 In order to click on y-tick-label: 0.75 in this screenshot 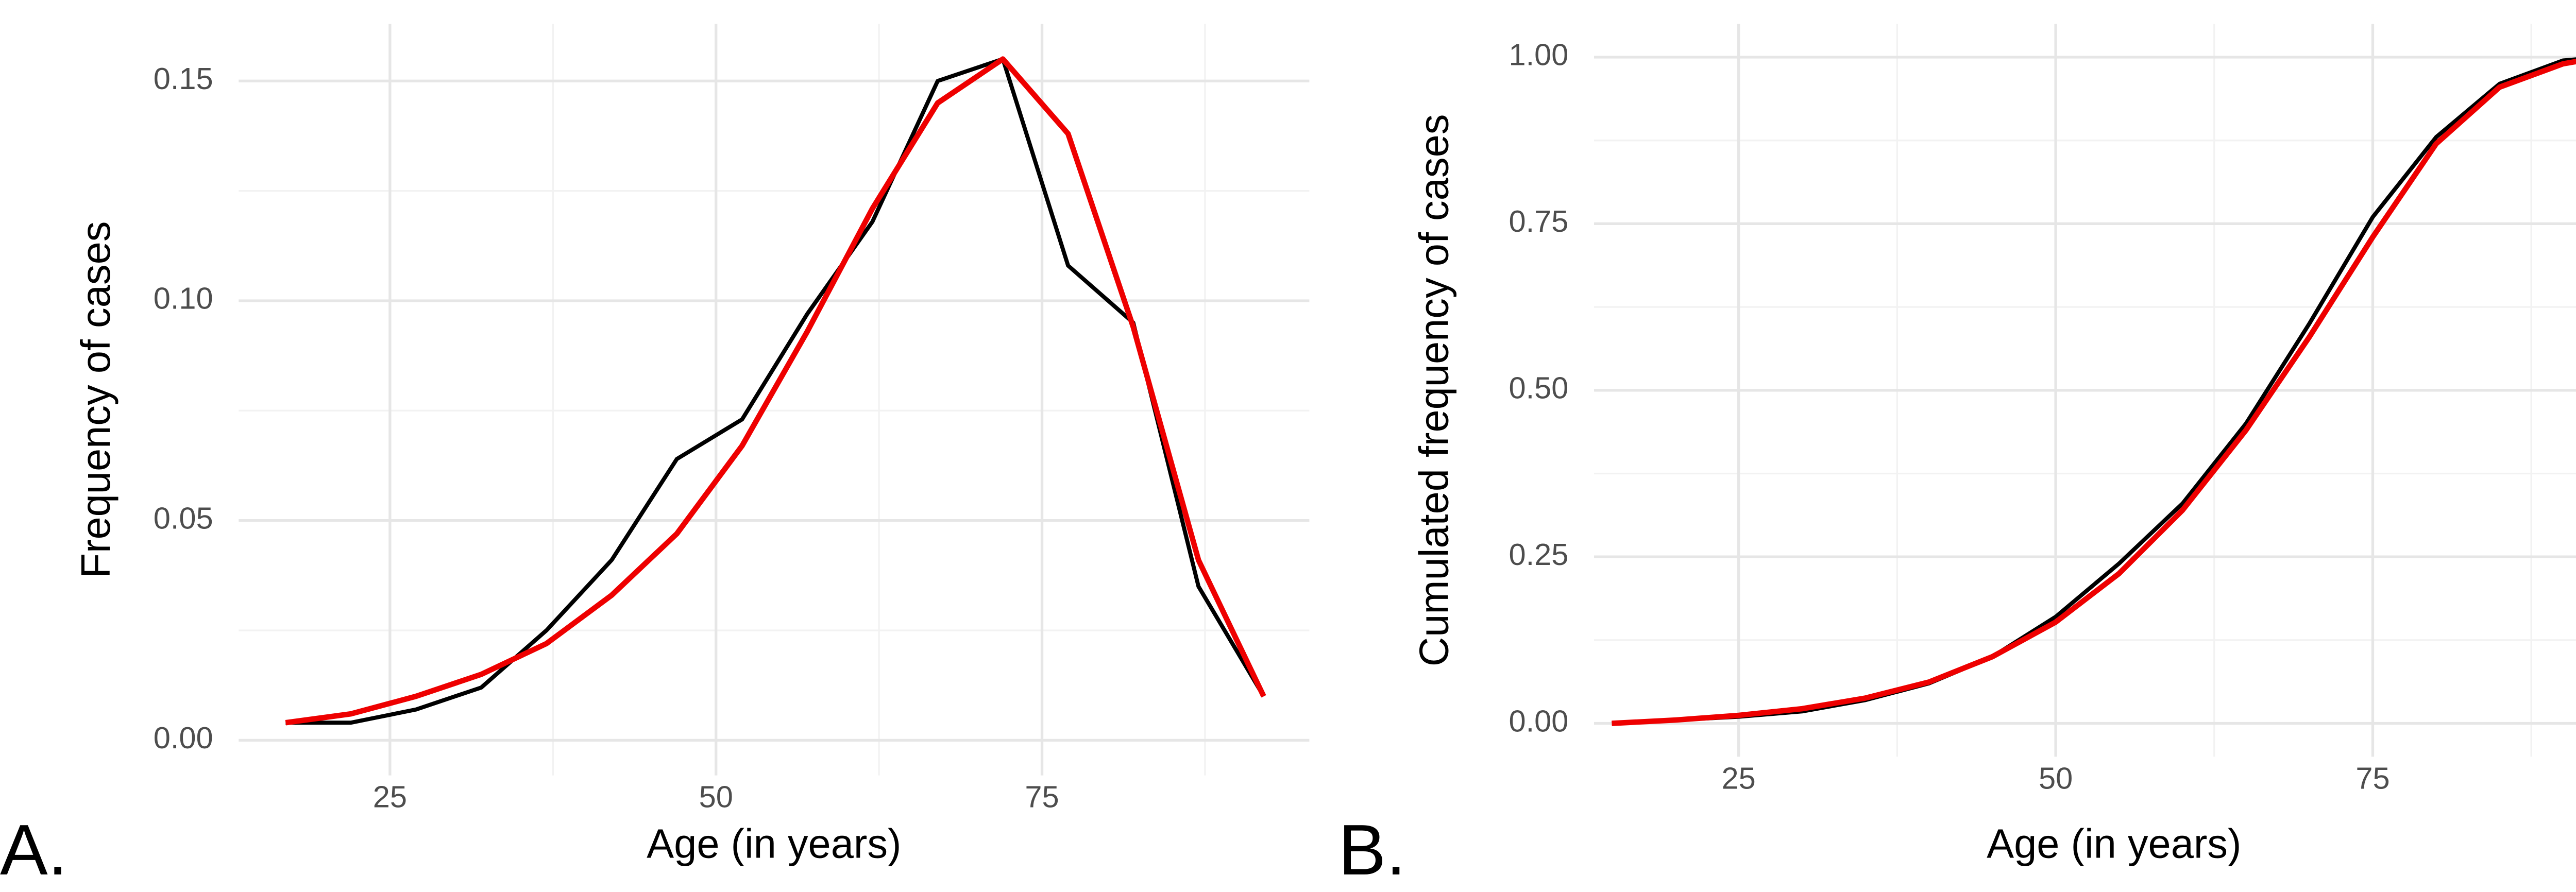, I will do `click(1538, 221)`.